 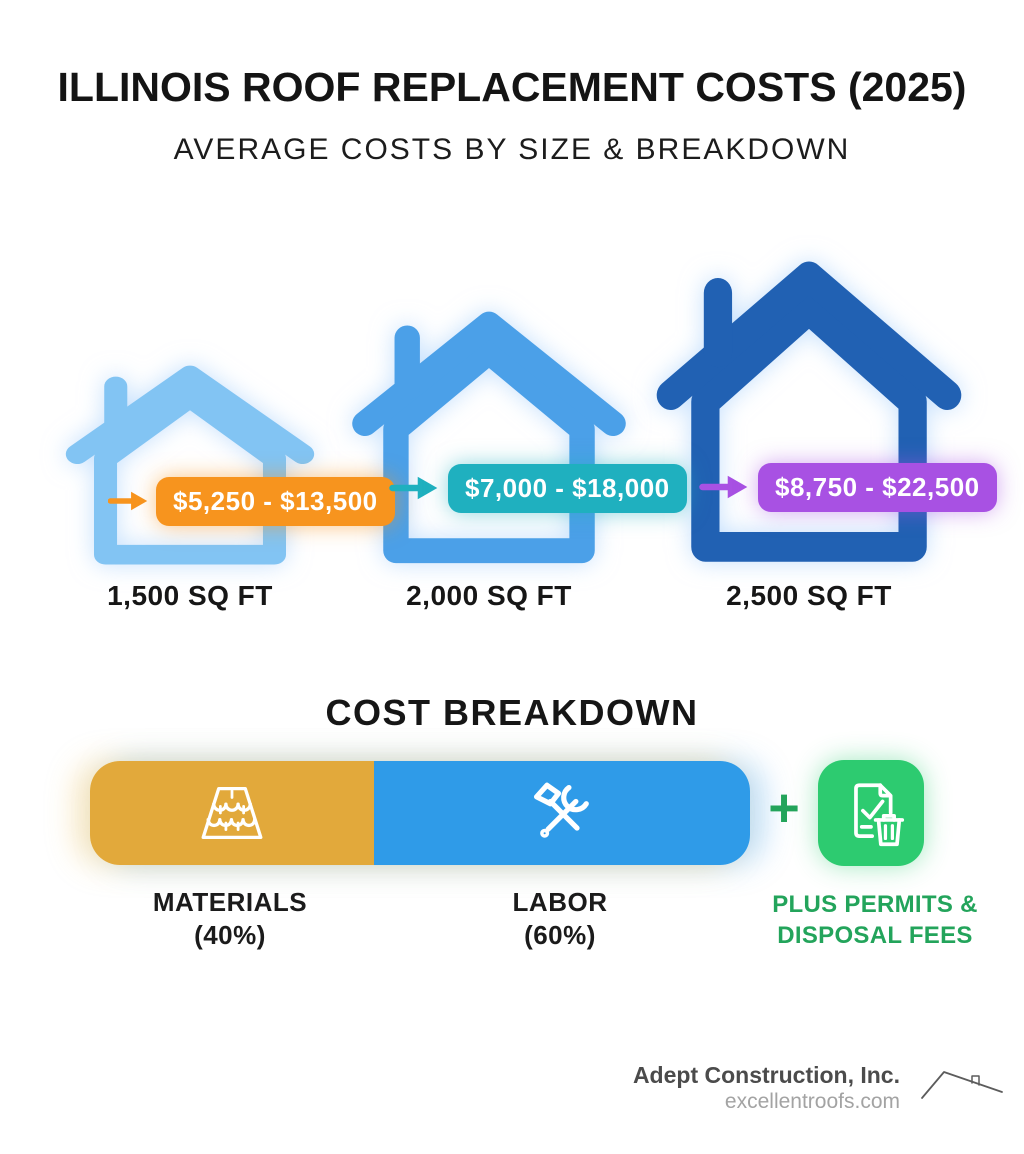 I want to click on document-check-trash-icon, so click(x=879, y=815).